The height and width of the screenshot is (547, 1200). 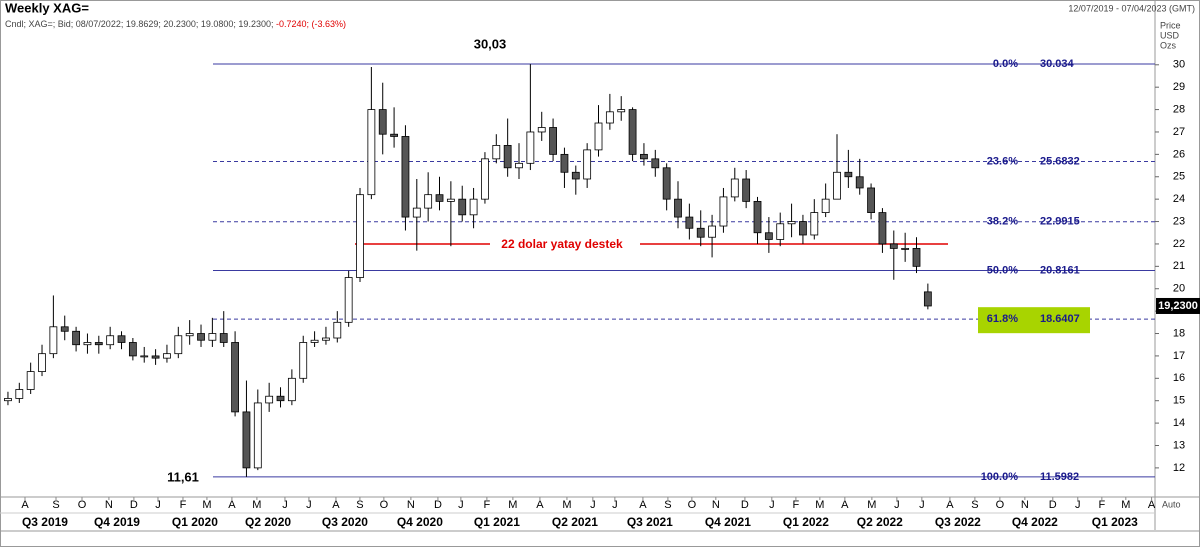 What do you see at coordinates (1179, 199) in the screenshot?
I see `y-tick-label: 24` at bounding box center [1179, 199].